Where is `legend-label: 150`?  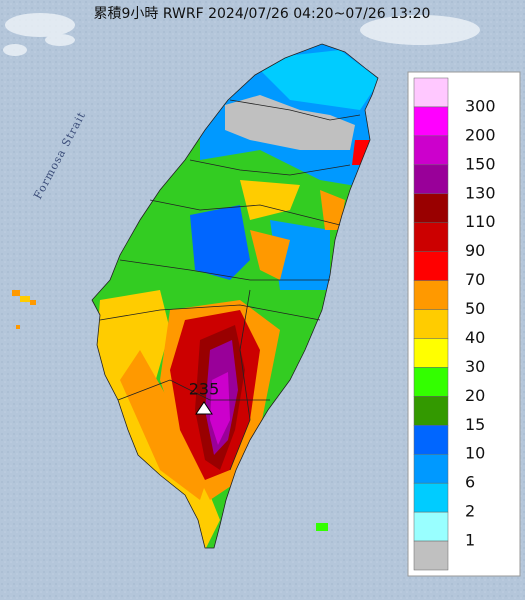 legend-label: 150 is located at coordinates (480, 163).